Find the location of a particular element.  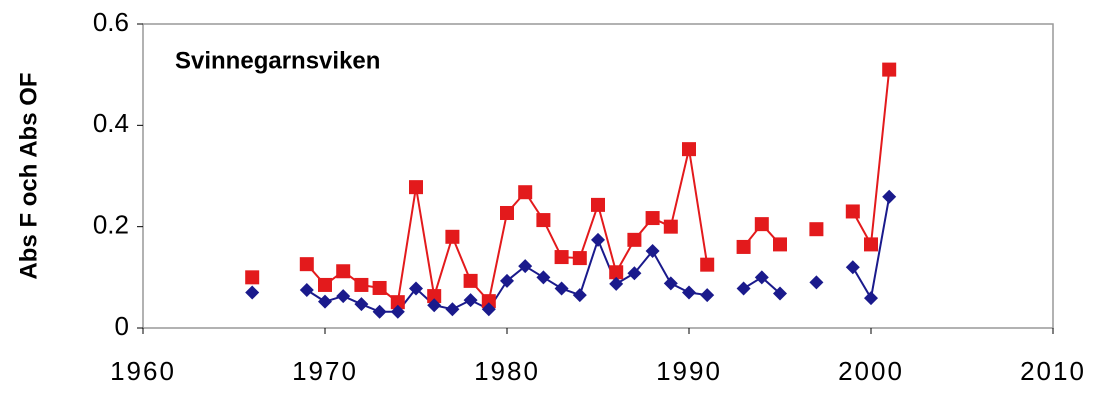

x-tick-label: 2010 is located at coordinates (1053, 371).